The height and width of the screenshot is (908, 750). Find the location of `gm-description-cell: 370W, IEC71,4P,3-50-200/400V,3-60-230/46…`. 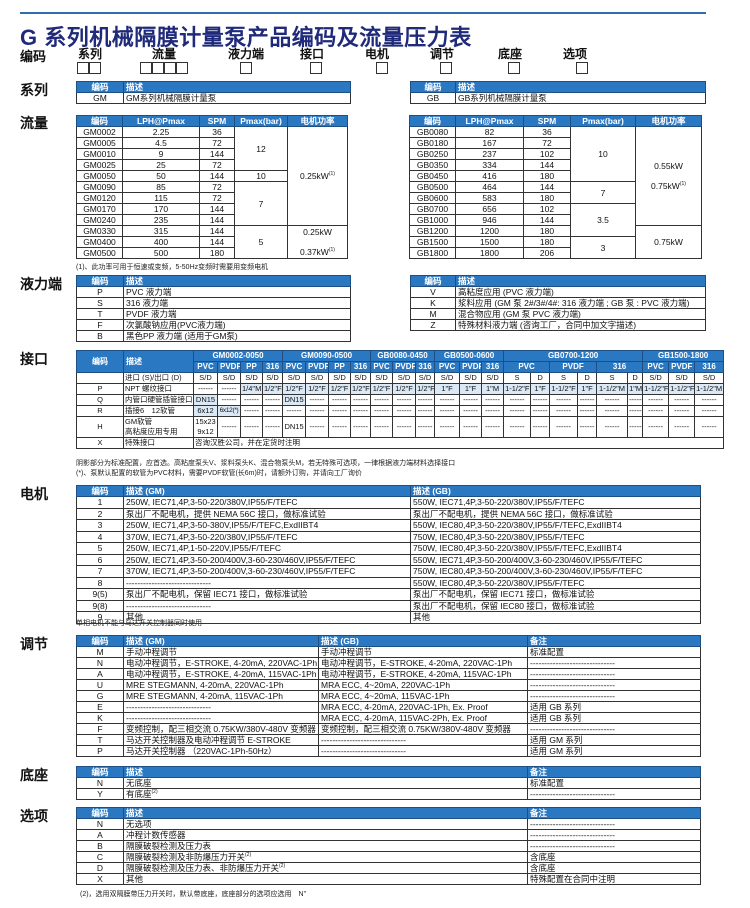

gm-description-cell: 370W, IEC71,4P,3-50-200/400V,3-60-230/46… is located at coordinates (267, 571).